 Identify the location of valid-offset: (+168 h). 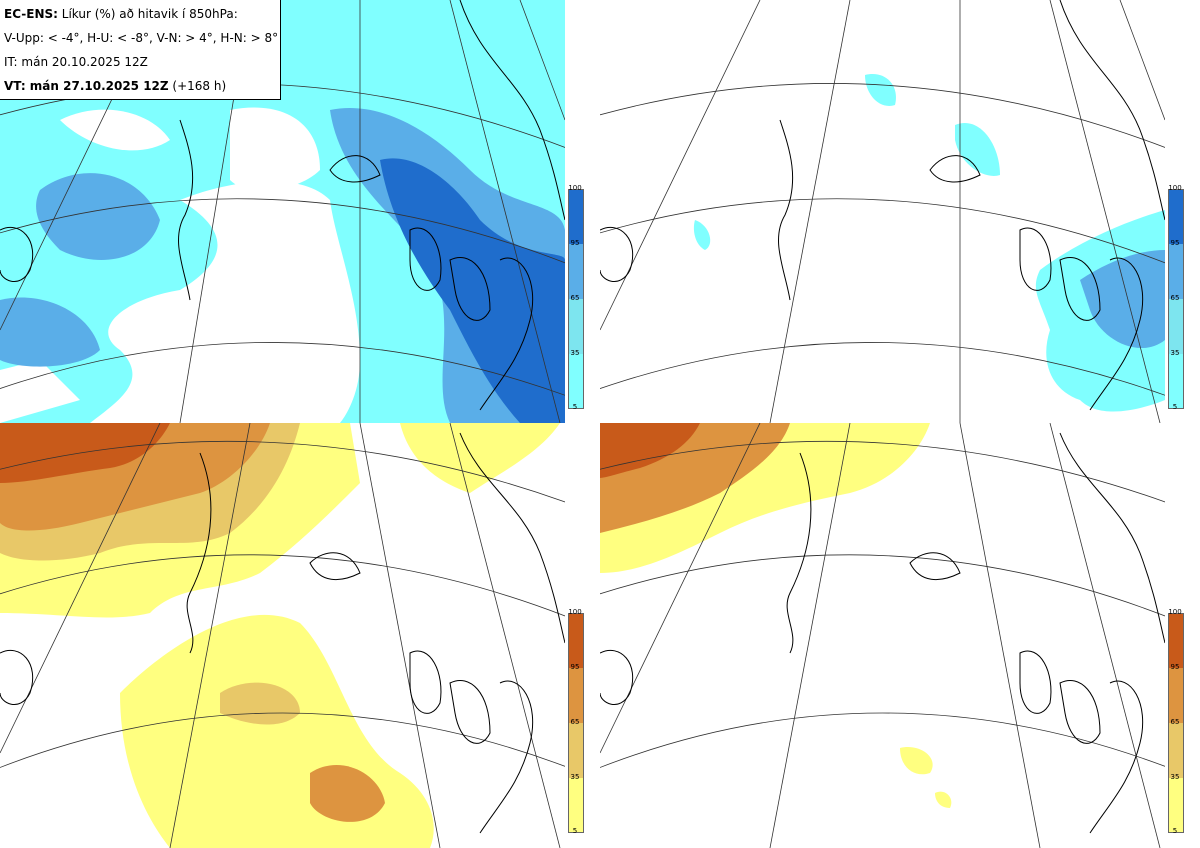
(197, 86).